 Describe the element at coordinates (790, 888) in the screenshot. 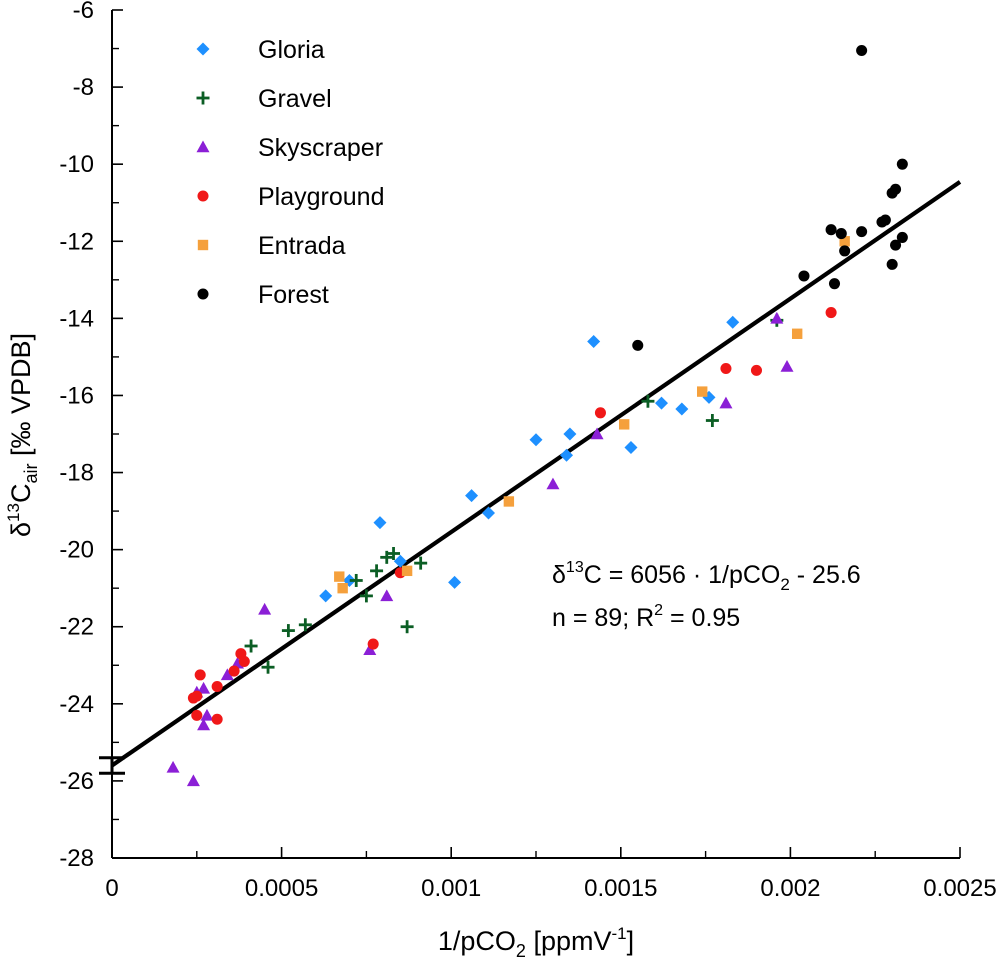

I see `x-tick-label: 0.002` at that location.